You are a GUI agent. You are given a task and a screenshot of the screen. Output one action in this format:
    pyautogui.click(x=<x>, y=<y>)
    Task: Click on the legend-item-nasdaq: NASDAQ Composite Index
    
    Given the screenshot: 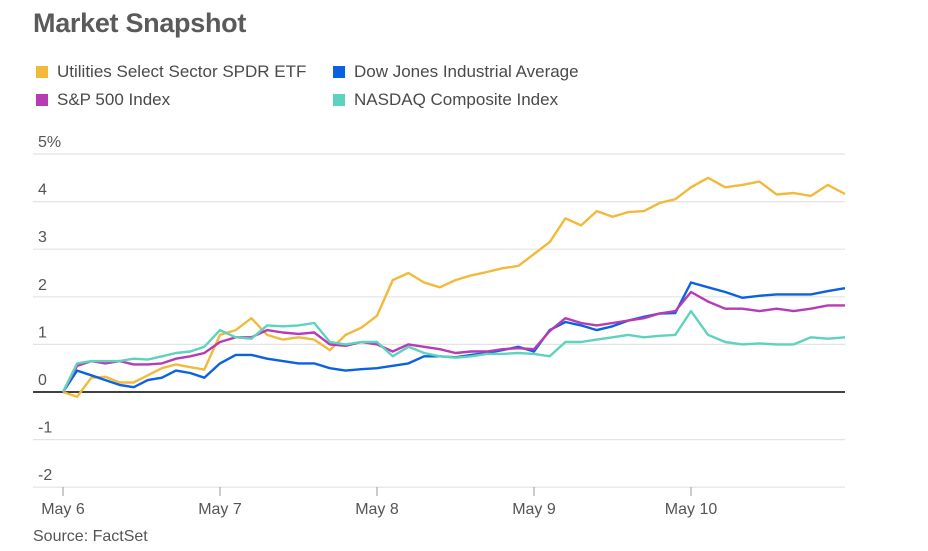 What is the action you would take?
    pyautogui.click(x=445, y=100)
    